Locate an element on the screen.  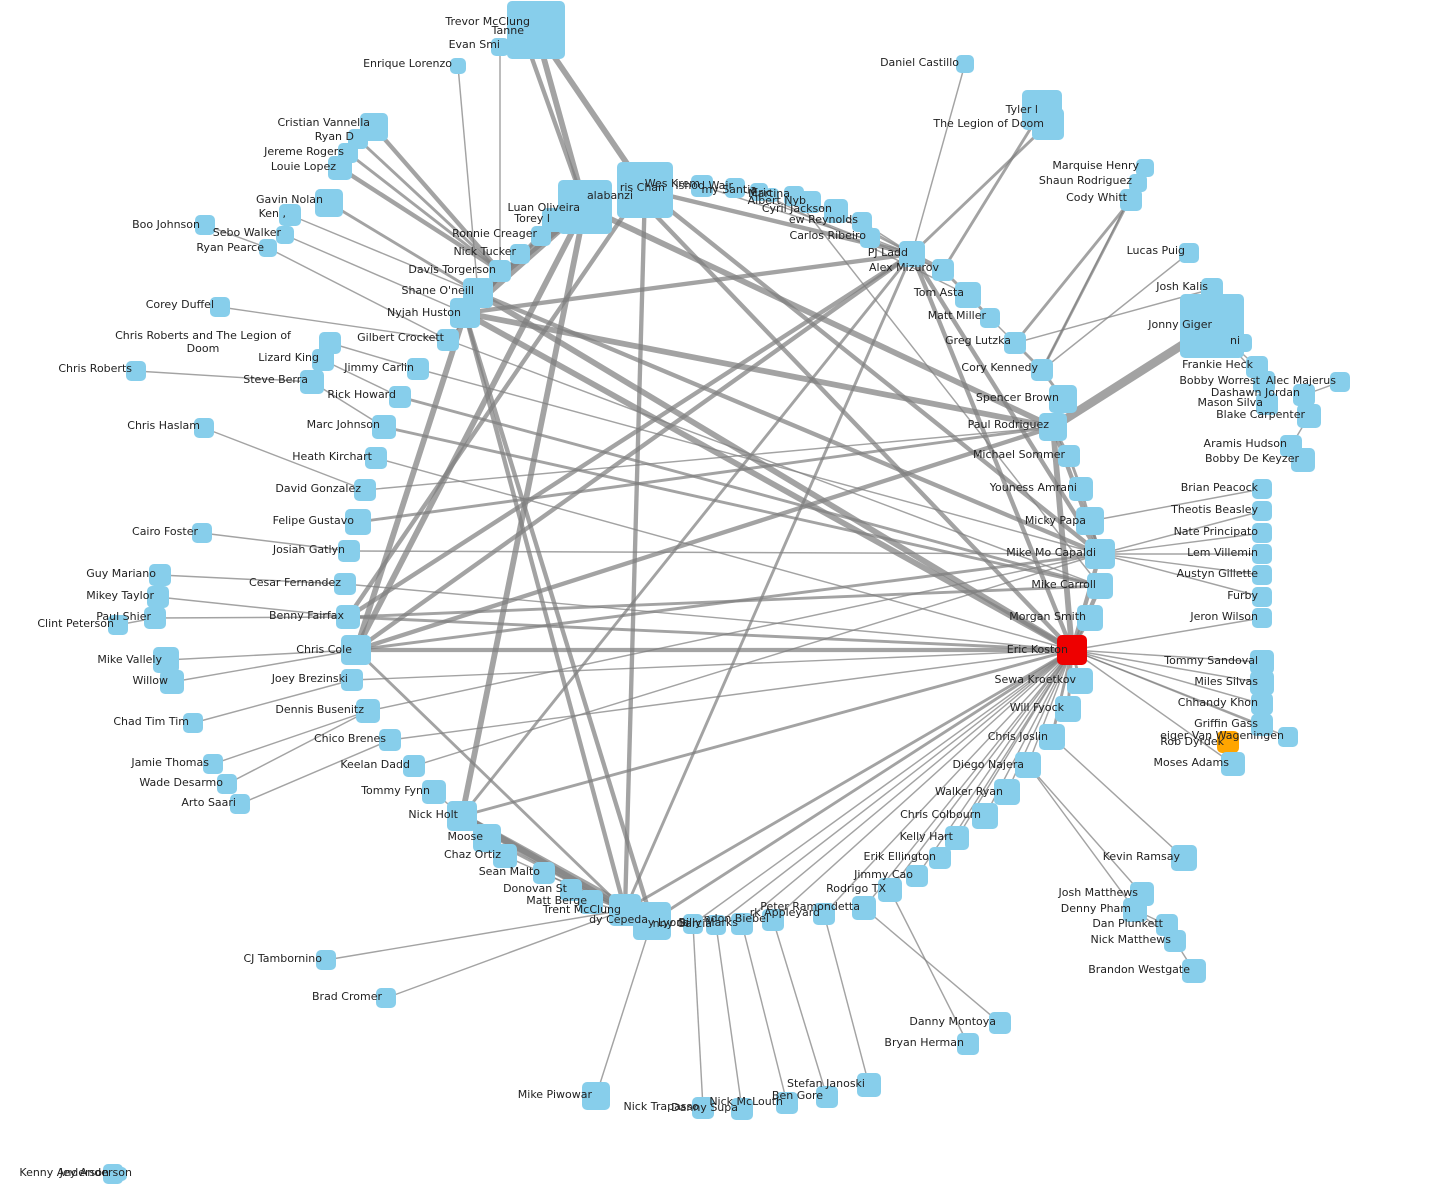
graph-node-will-fyock is located at coordinates (1068, 709).